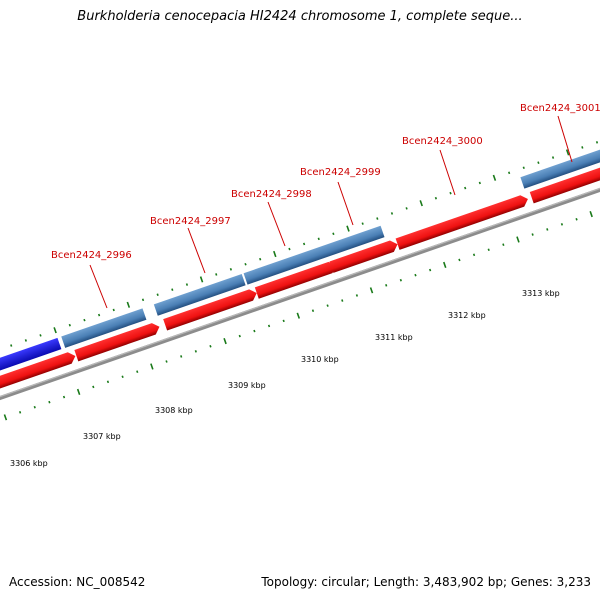 The image size is (600, 600). What do you see at coordinates (541, 293) in the screenshot?
I see `kbp-label: 3313 kbp` at bounding box center [541, 293].